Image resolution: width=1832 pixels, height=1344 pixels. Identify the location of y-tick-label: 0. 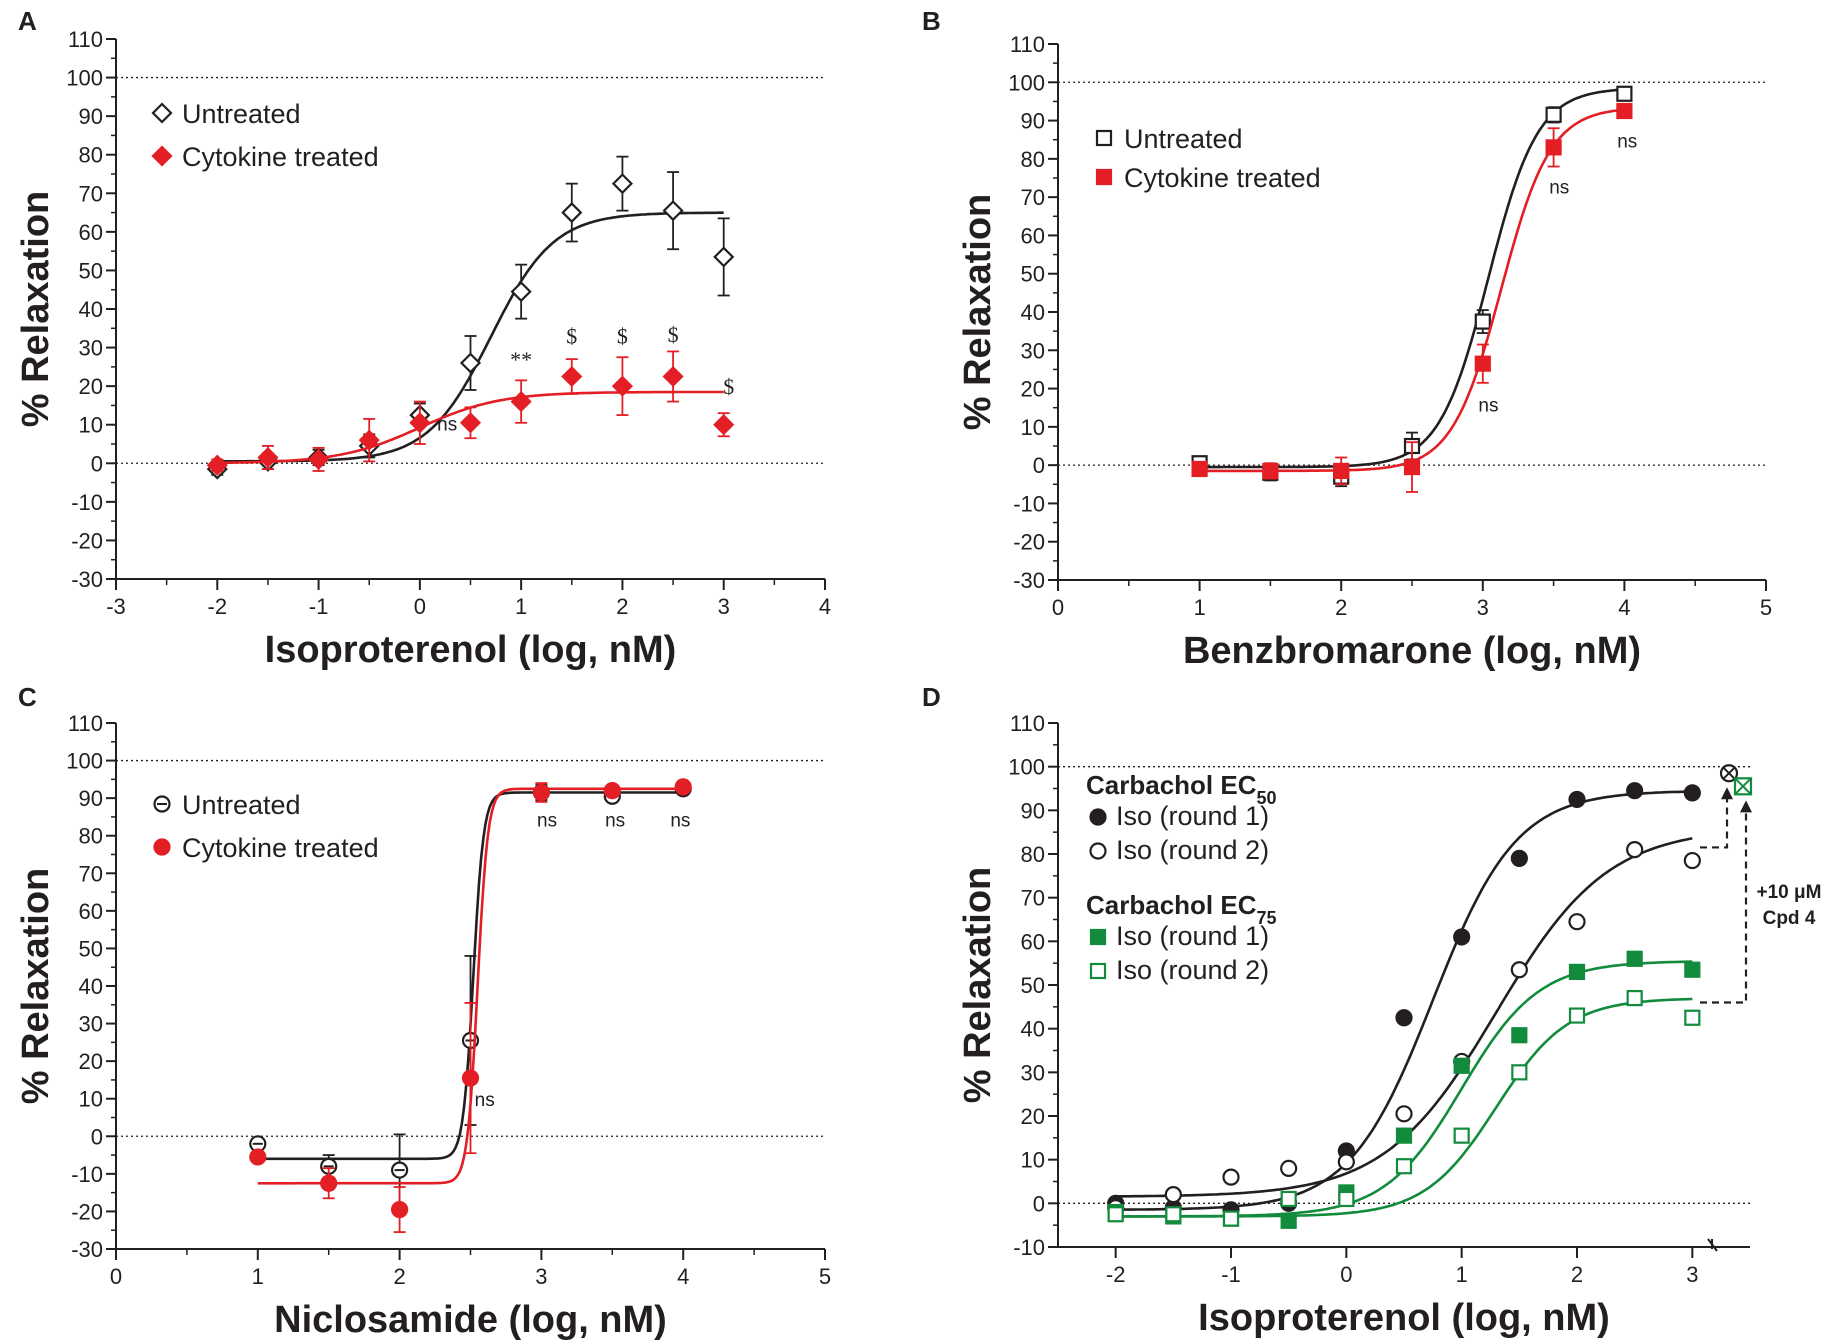
(1039, 465).